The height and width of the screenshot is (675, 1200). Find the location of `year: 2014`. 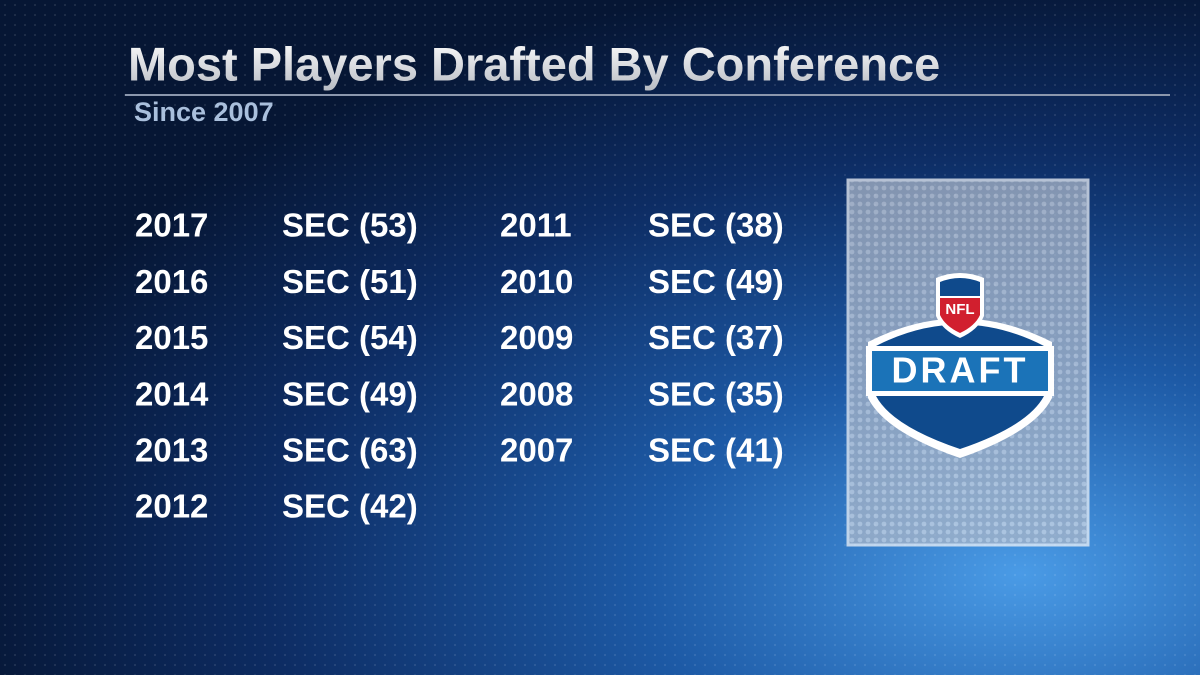

year: 2014 is located at coordinates (172, 393).